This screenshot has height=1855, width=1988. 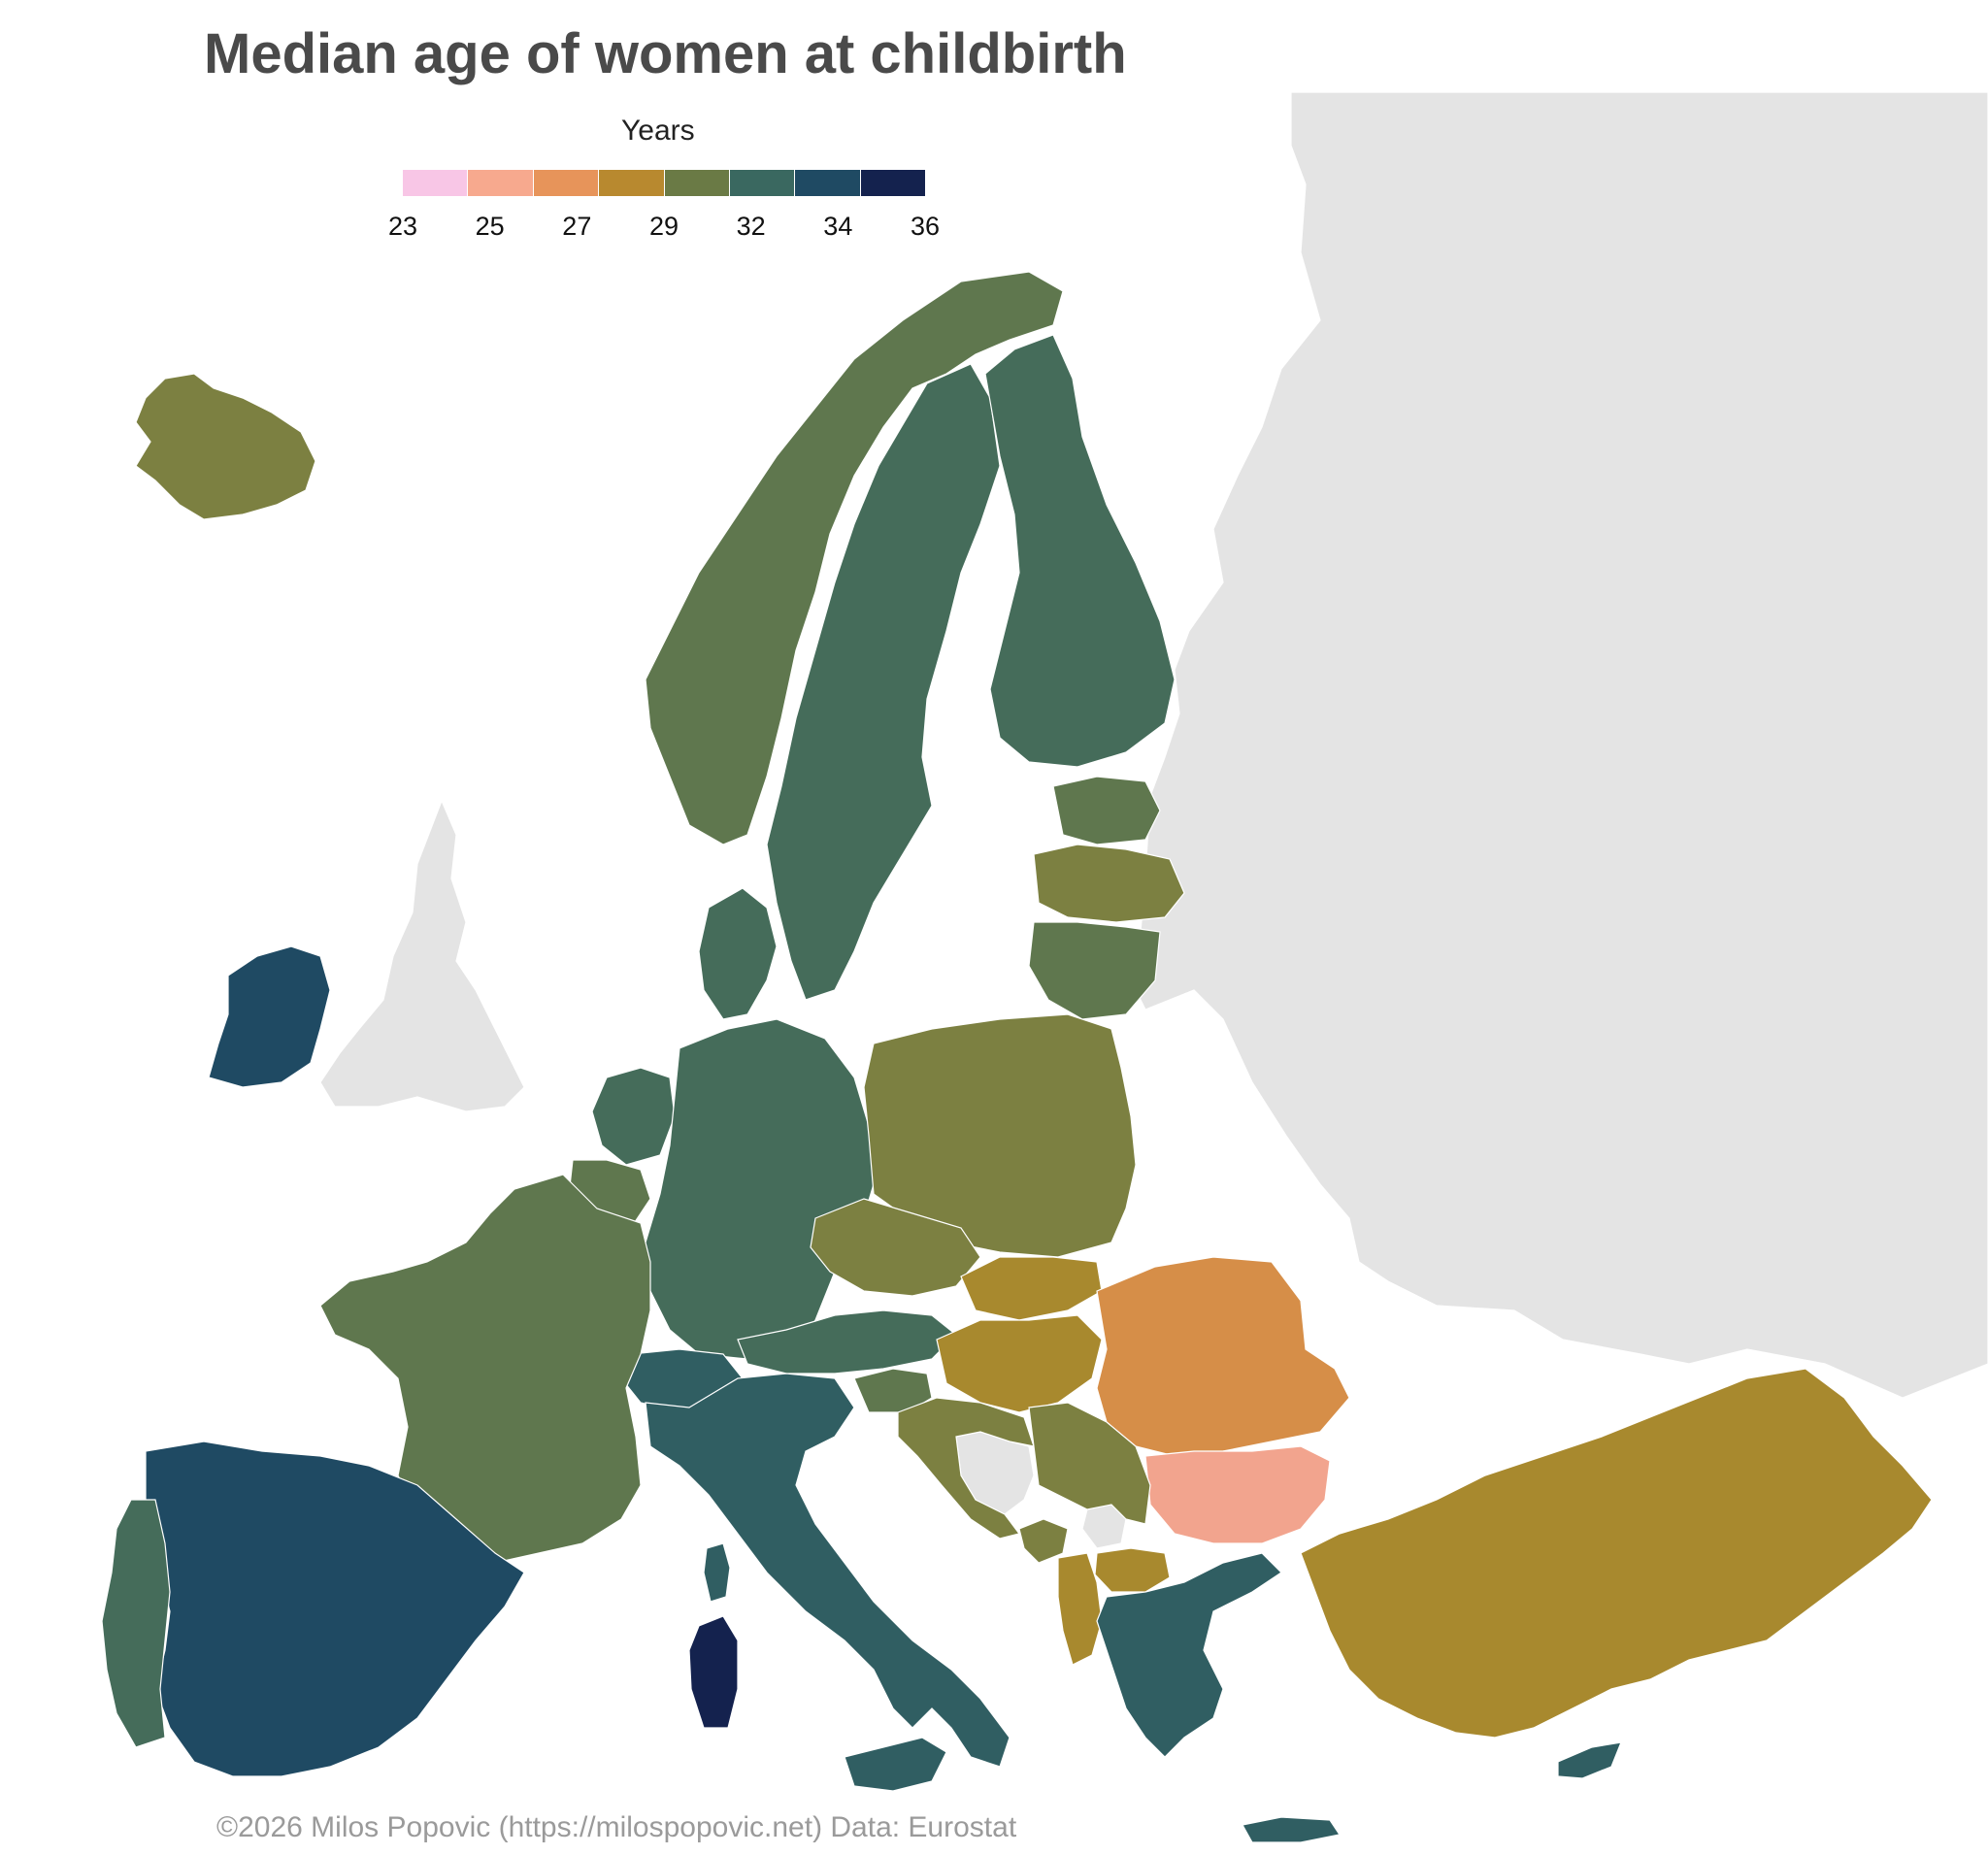 What do you see at coordinates (1223, 1356) in the screenshot?
I see `region-romania` at bounding box center [1223, 1356].